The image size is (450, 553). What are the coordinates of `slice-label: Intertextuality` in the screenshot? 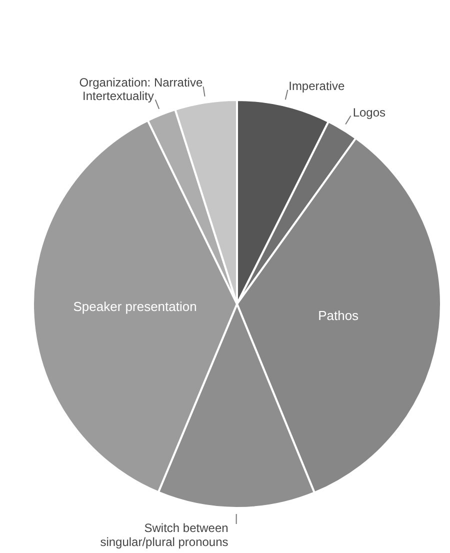 It's located at (118, 95).